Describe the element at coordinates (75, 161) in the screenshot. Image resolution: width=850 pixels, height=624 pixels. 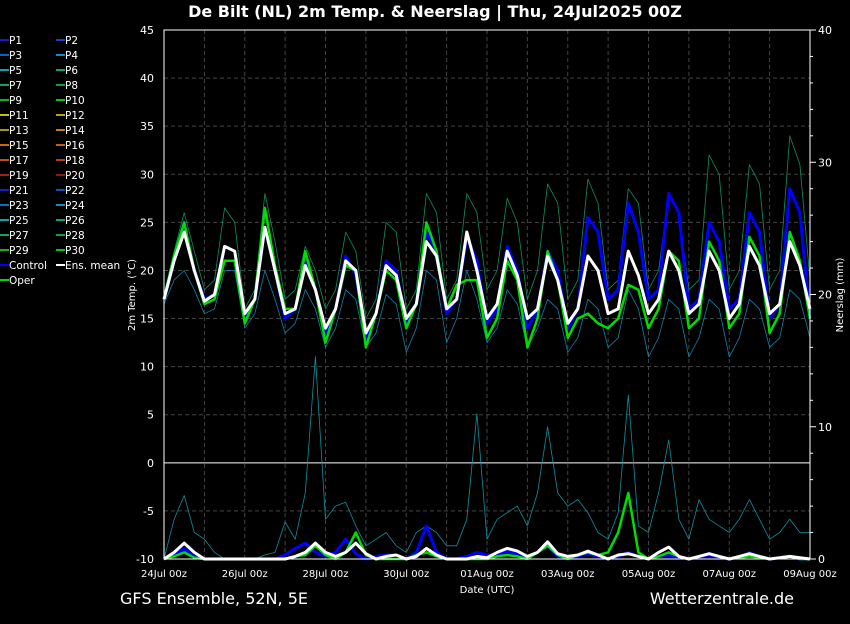
I see `legend-label: P18` at that location.